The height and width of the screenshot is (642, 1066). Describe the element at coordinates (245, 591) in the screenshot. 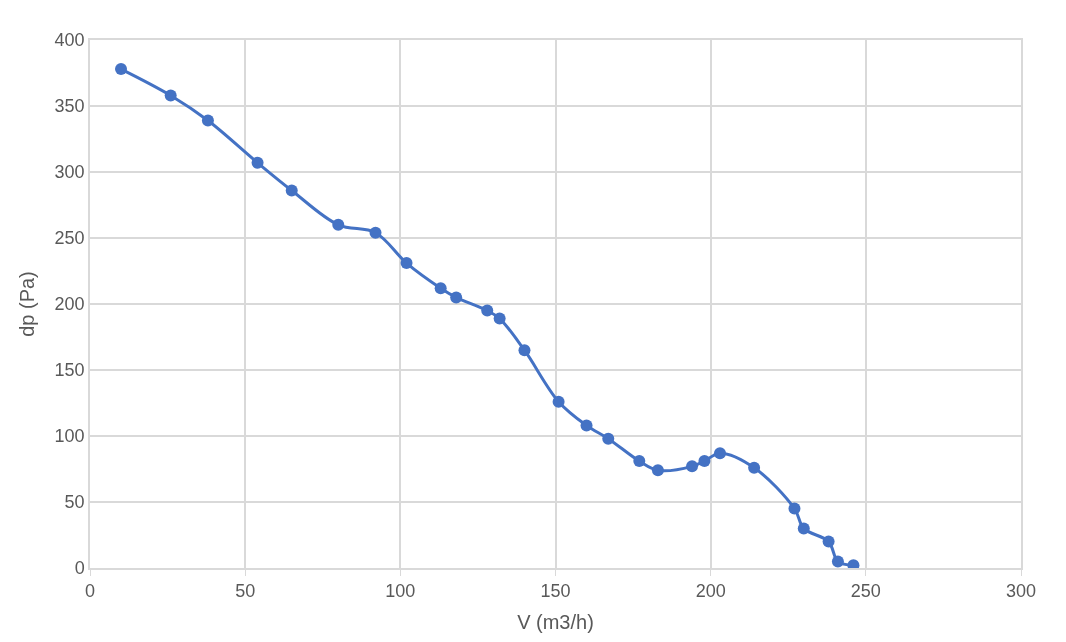

I see `x-tick-label: 50` at that location.